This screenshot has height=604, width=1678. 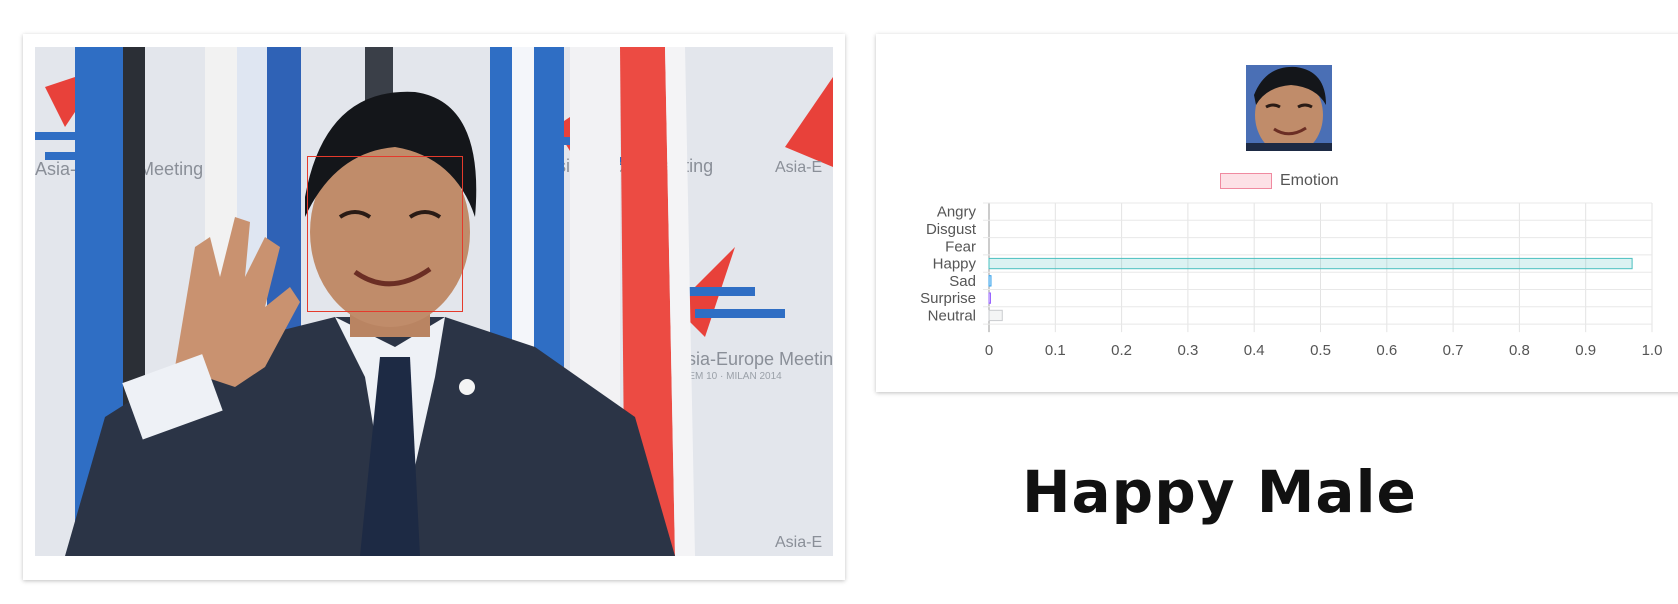 I want to click on backdrop-text-4: Asia-E, so click(x=798, y=167).